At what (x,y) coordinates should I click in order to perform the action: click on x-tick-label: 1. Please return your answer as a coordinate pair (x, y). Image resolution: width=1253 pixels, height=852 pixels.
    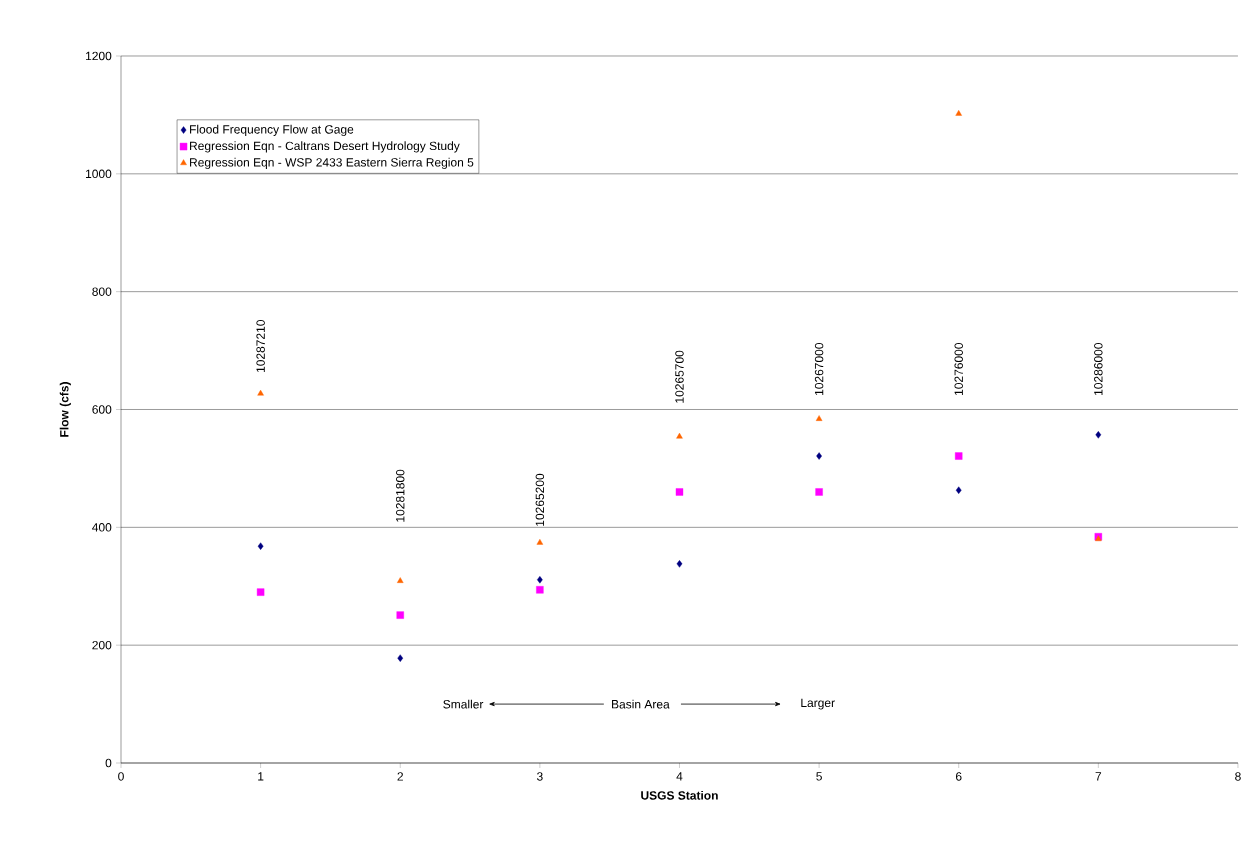
    Looking at the image, I should click on (261, 776).